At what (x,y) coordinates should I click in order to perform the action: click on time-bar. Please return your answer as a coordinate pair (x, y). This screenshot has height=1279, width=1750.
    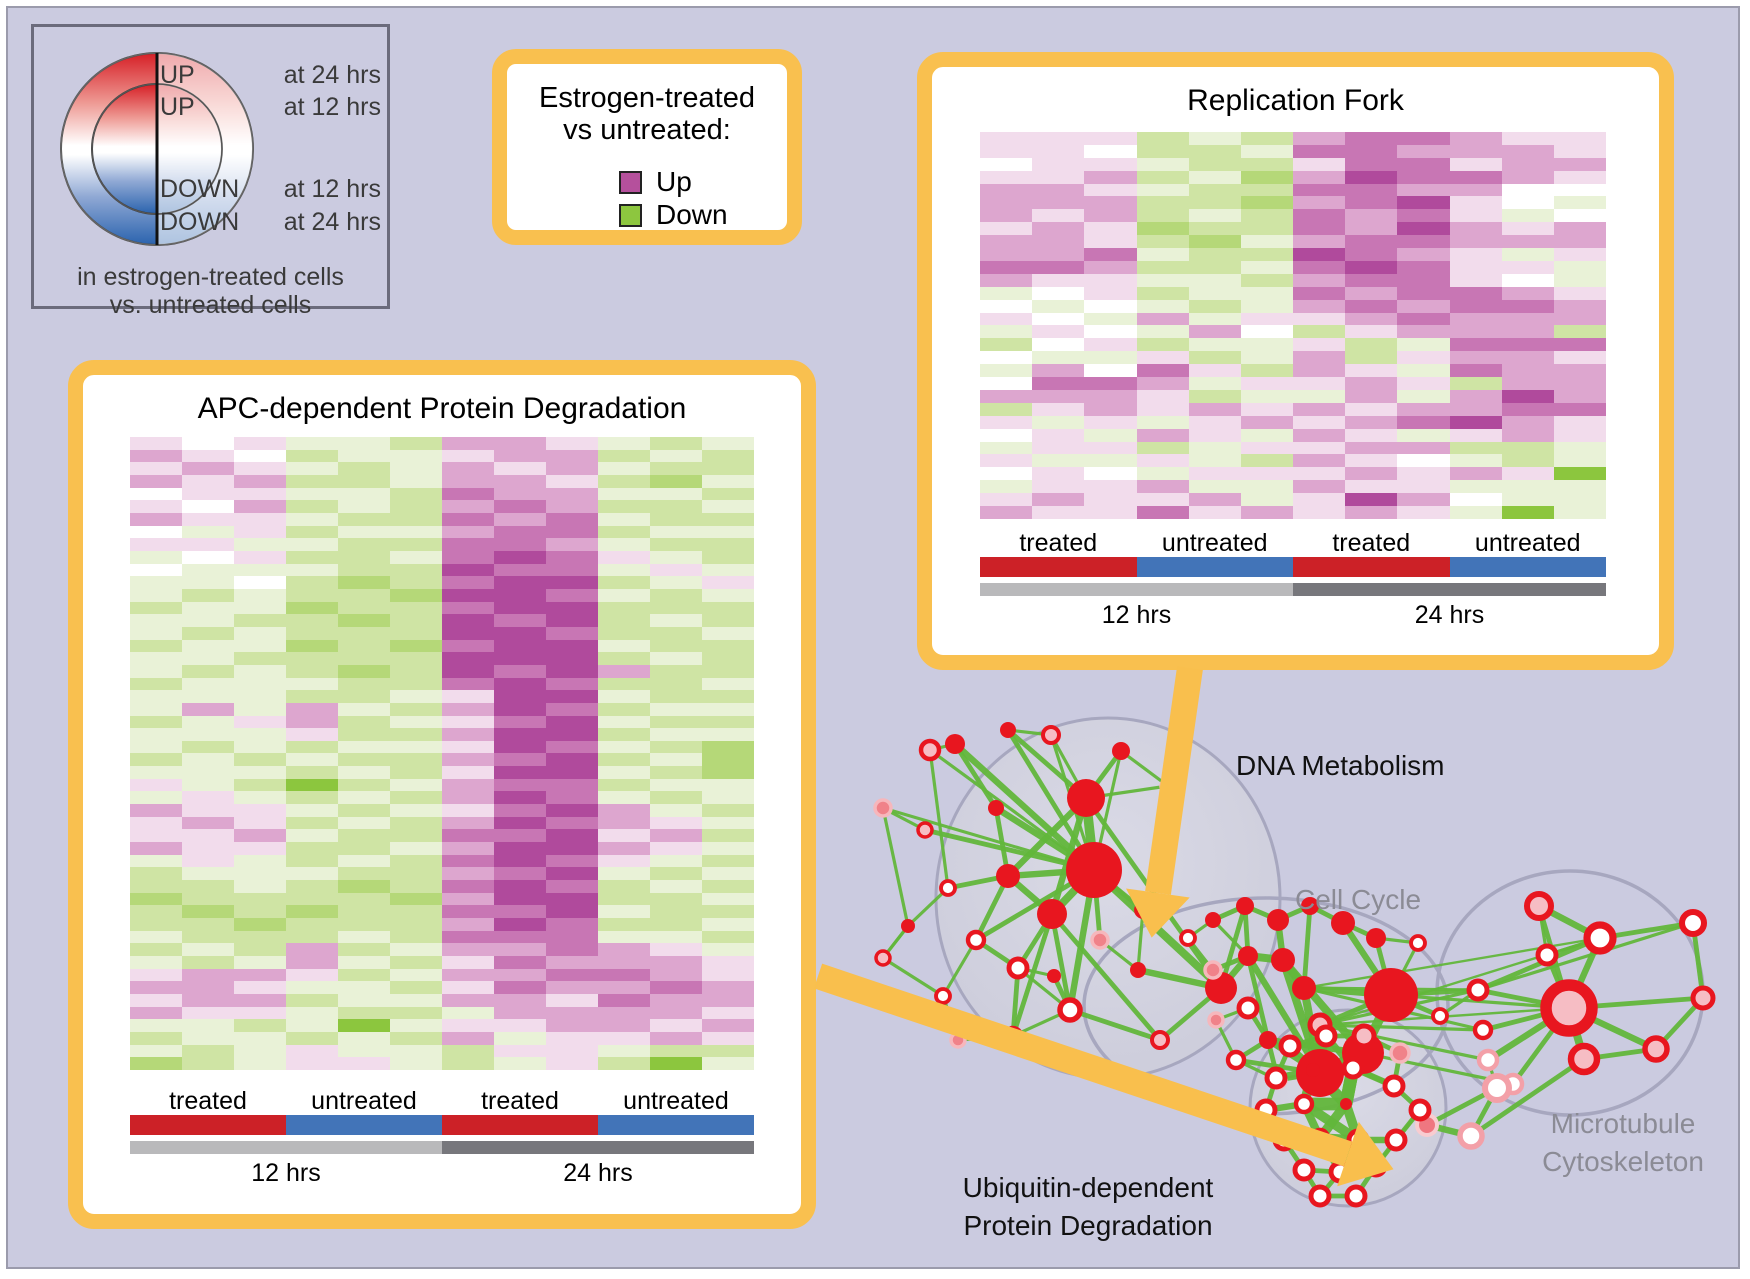
    Looking at the image, I should click on (1449, 589).